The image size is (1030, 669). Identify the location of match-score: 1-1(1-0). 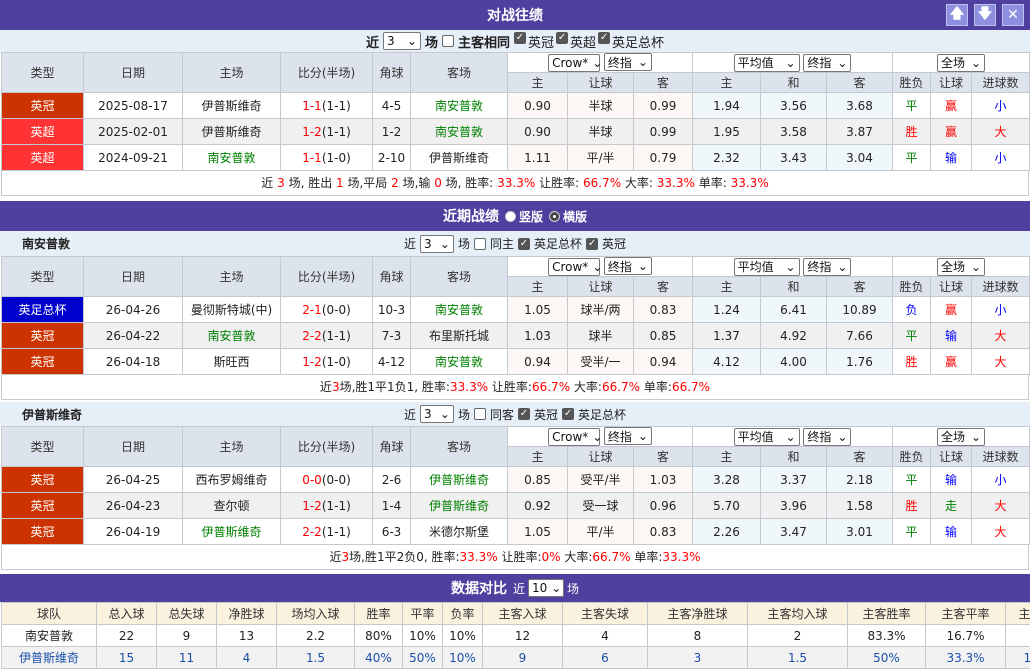
(327, 158).